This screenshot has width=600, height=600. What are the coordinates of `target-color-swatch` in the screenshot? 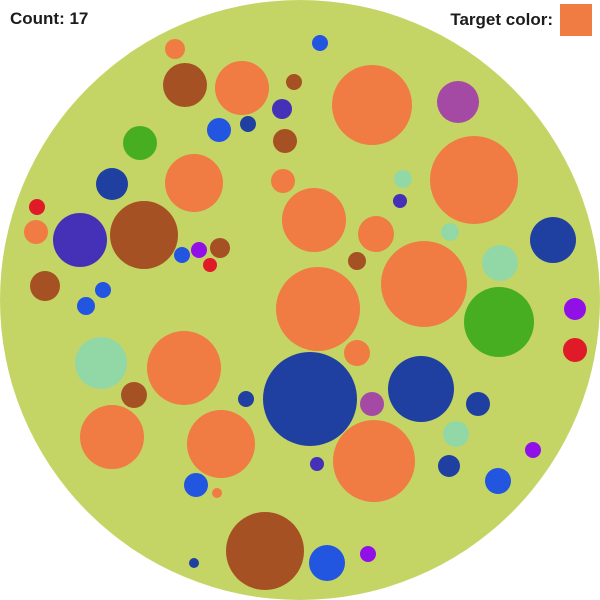 It's located at (576, 20).